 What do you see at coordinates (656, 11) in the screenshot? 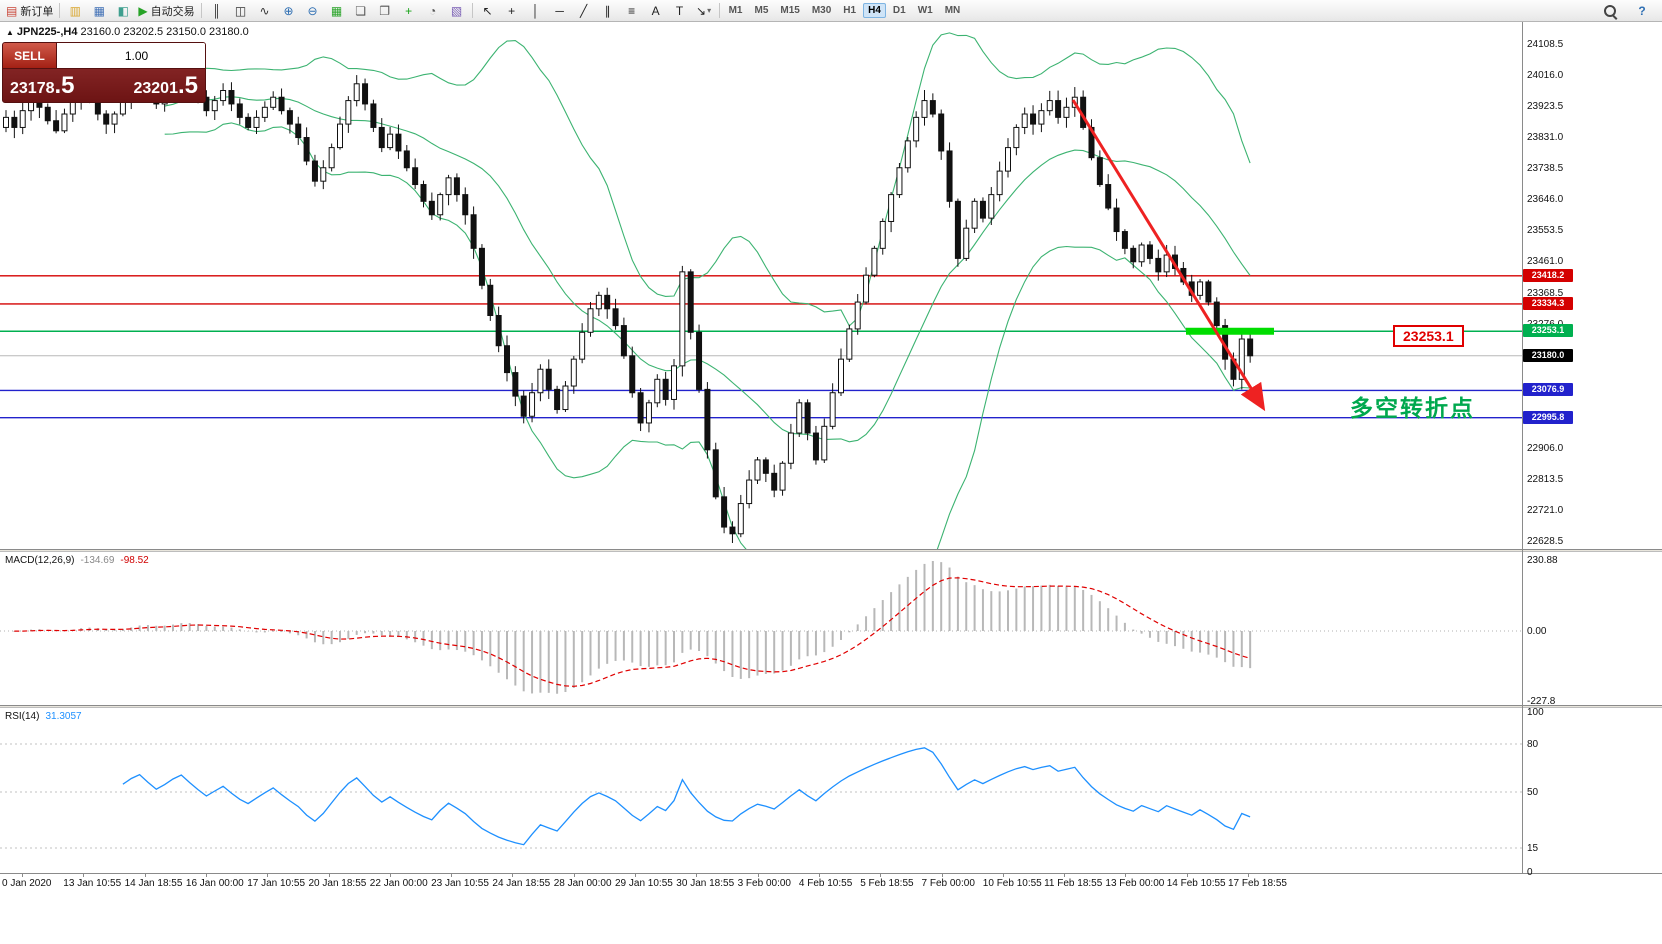
I see `text-button: A` at bounding box center [656, 11].